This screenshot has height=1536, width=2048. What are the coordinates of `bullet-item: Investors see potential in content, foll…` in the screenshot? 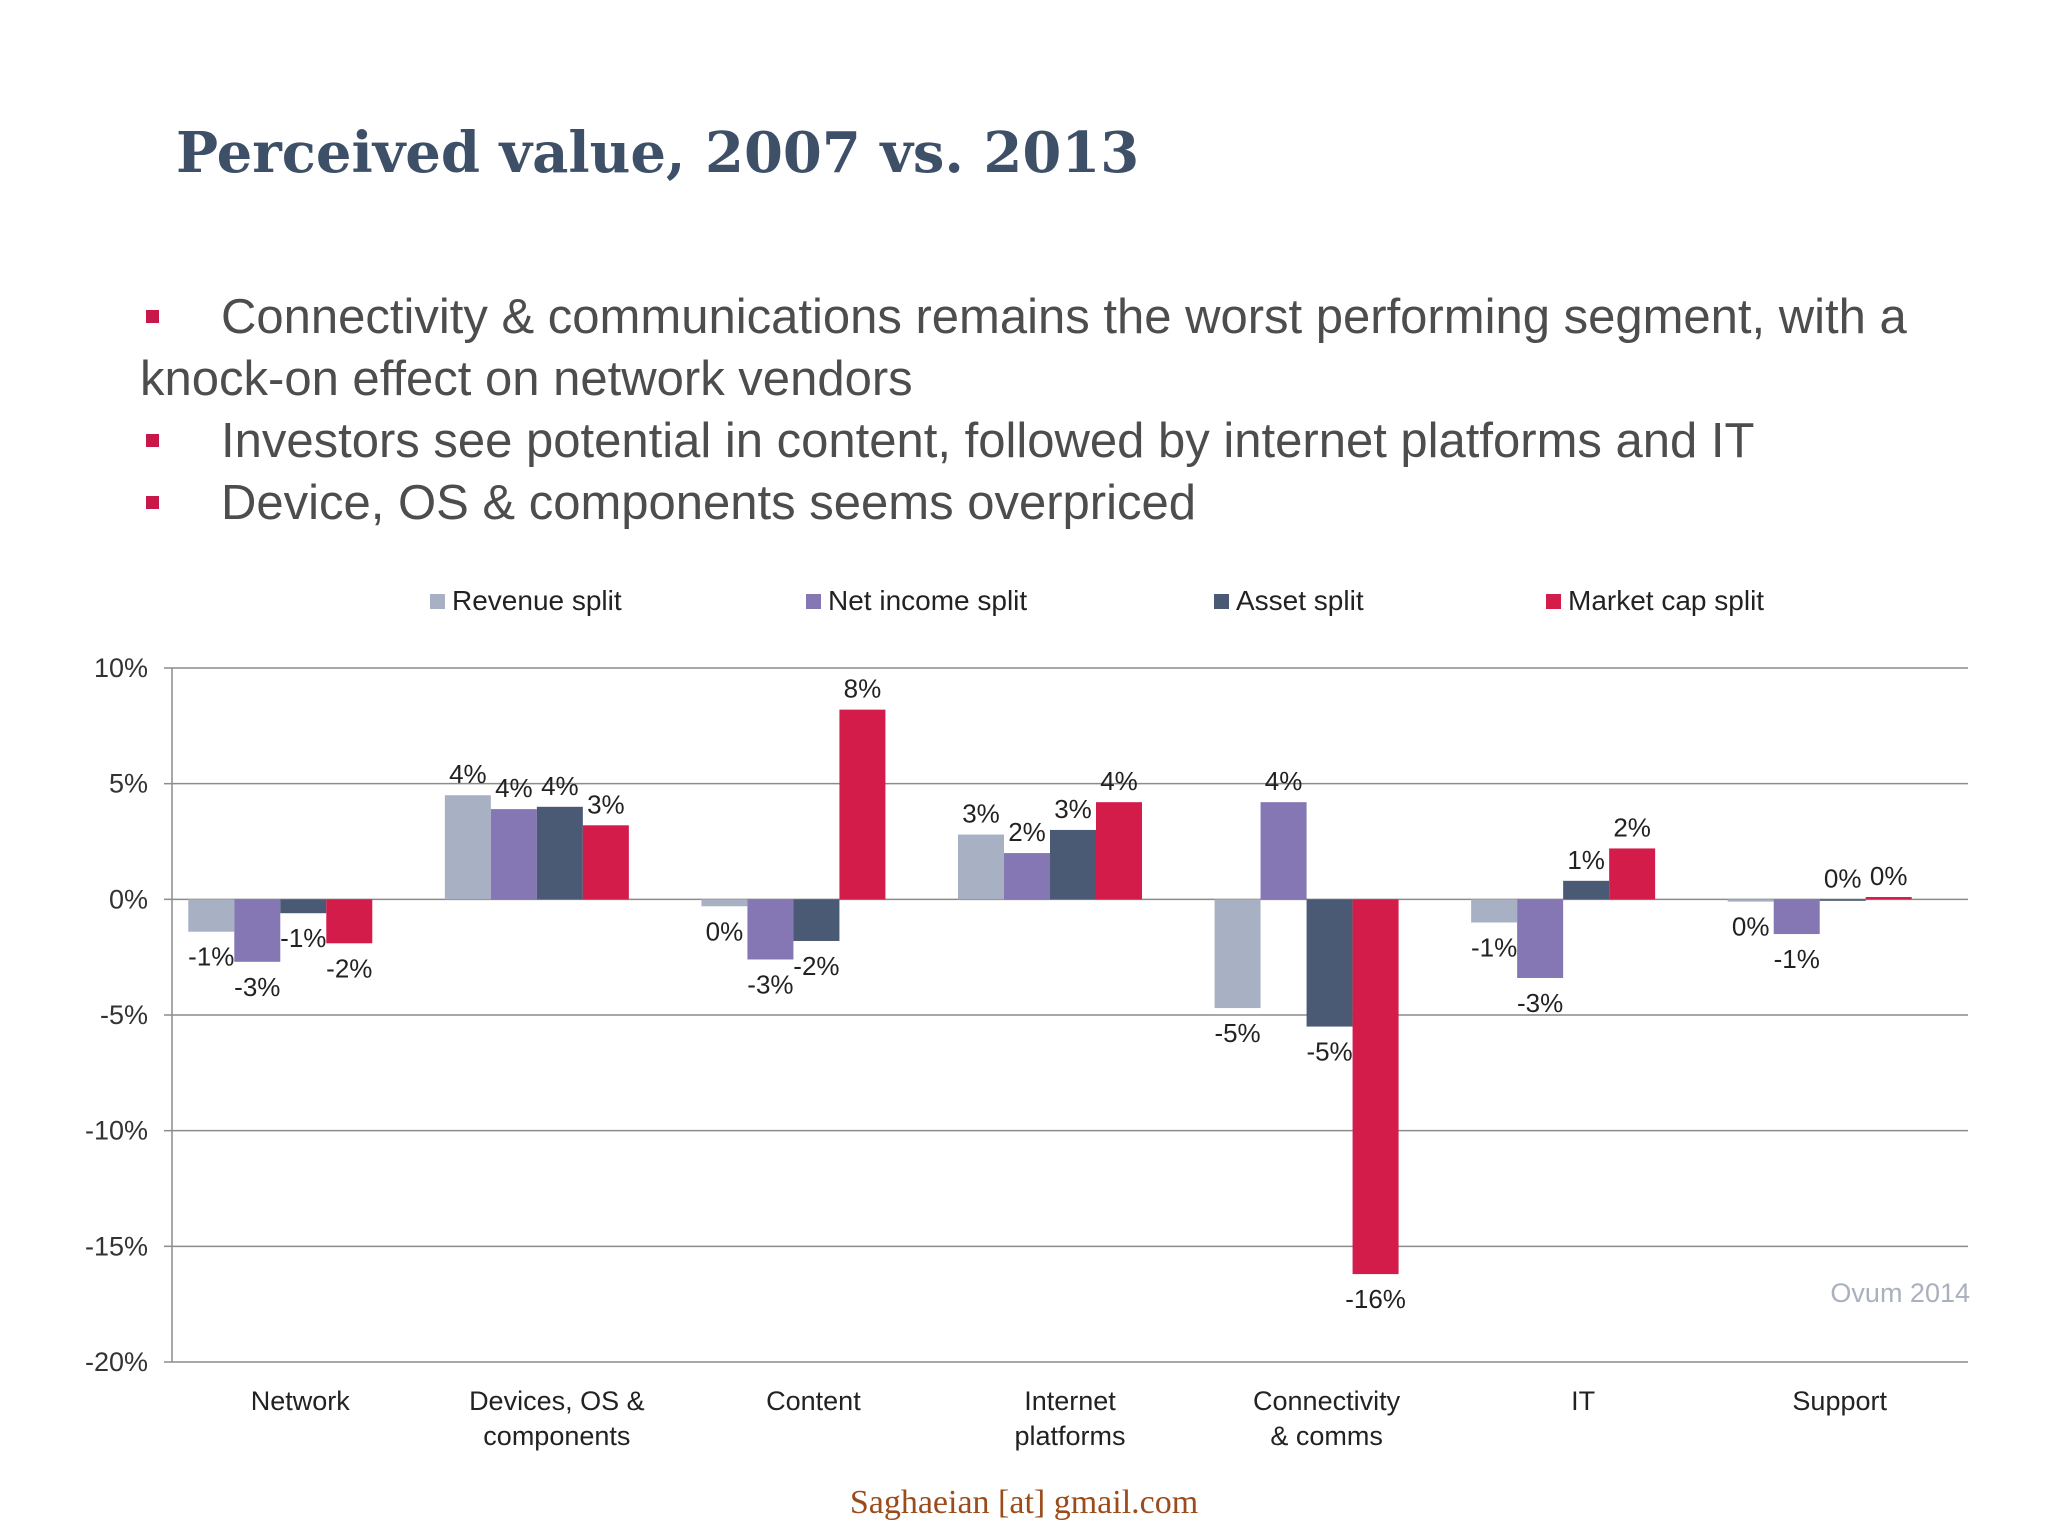 It's located at (1070, 441).